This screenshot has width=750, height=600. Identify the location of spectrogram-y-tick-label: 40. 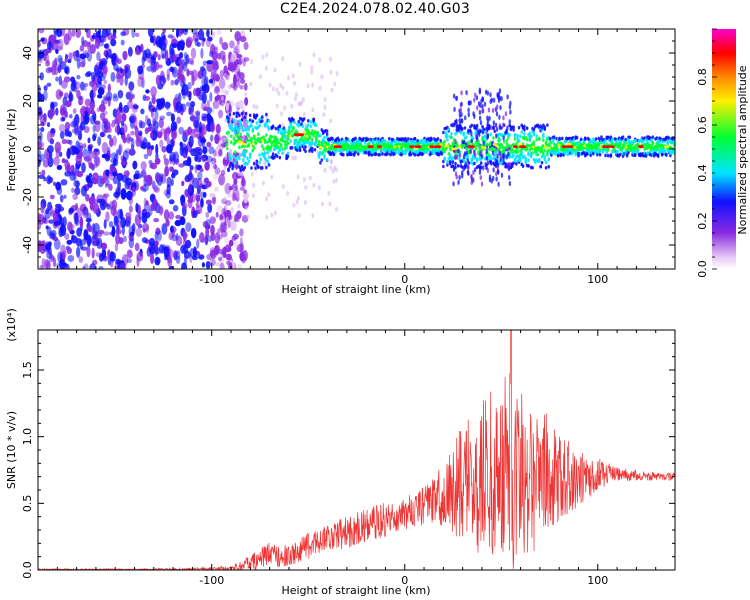
(27, 53).